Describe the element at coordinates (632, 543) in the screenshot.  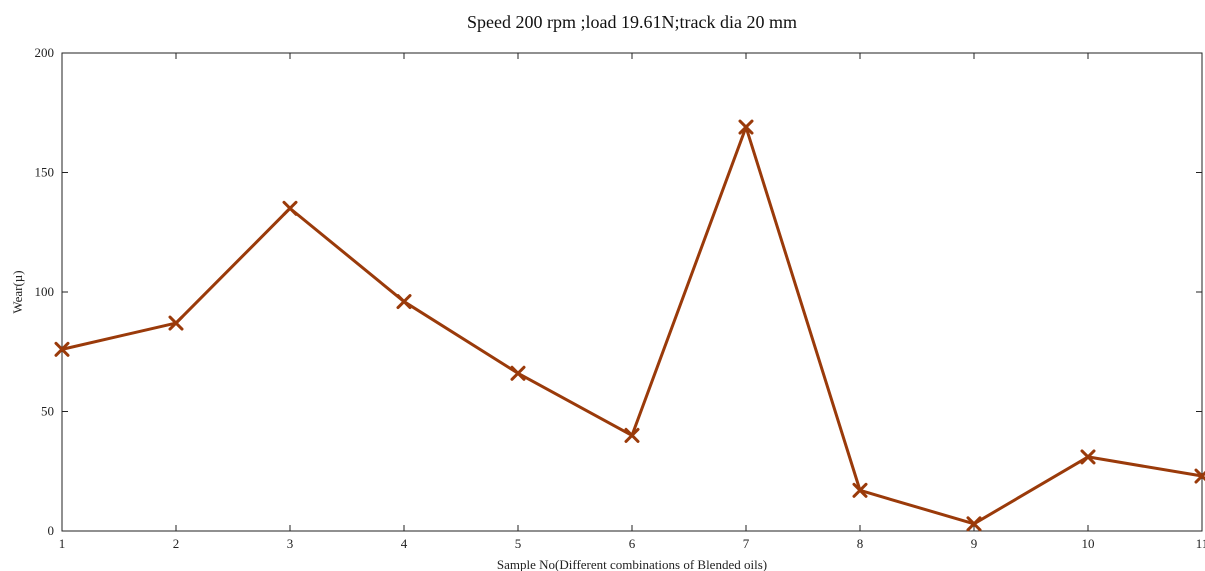
I see `x-tick-label: 6` at that location.